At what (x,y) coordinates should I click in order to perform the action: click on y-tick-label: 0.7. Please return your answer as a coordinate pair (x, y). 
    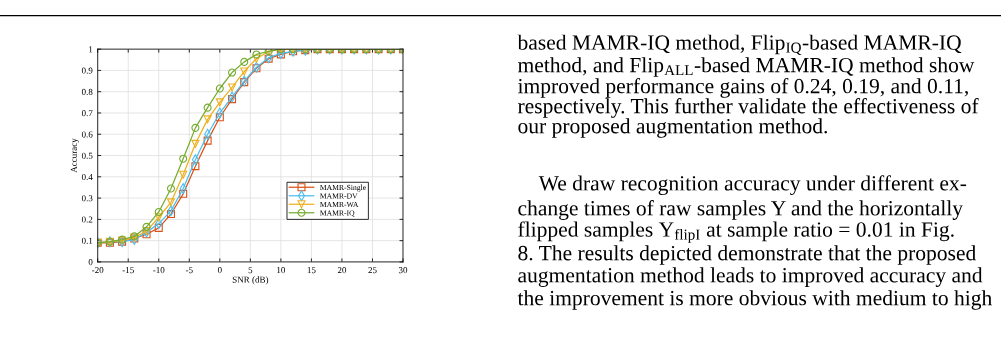
    Looking at the image, I should click on (87, 113).